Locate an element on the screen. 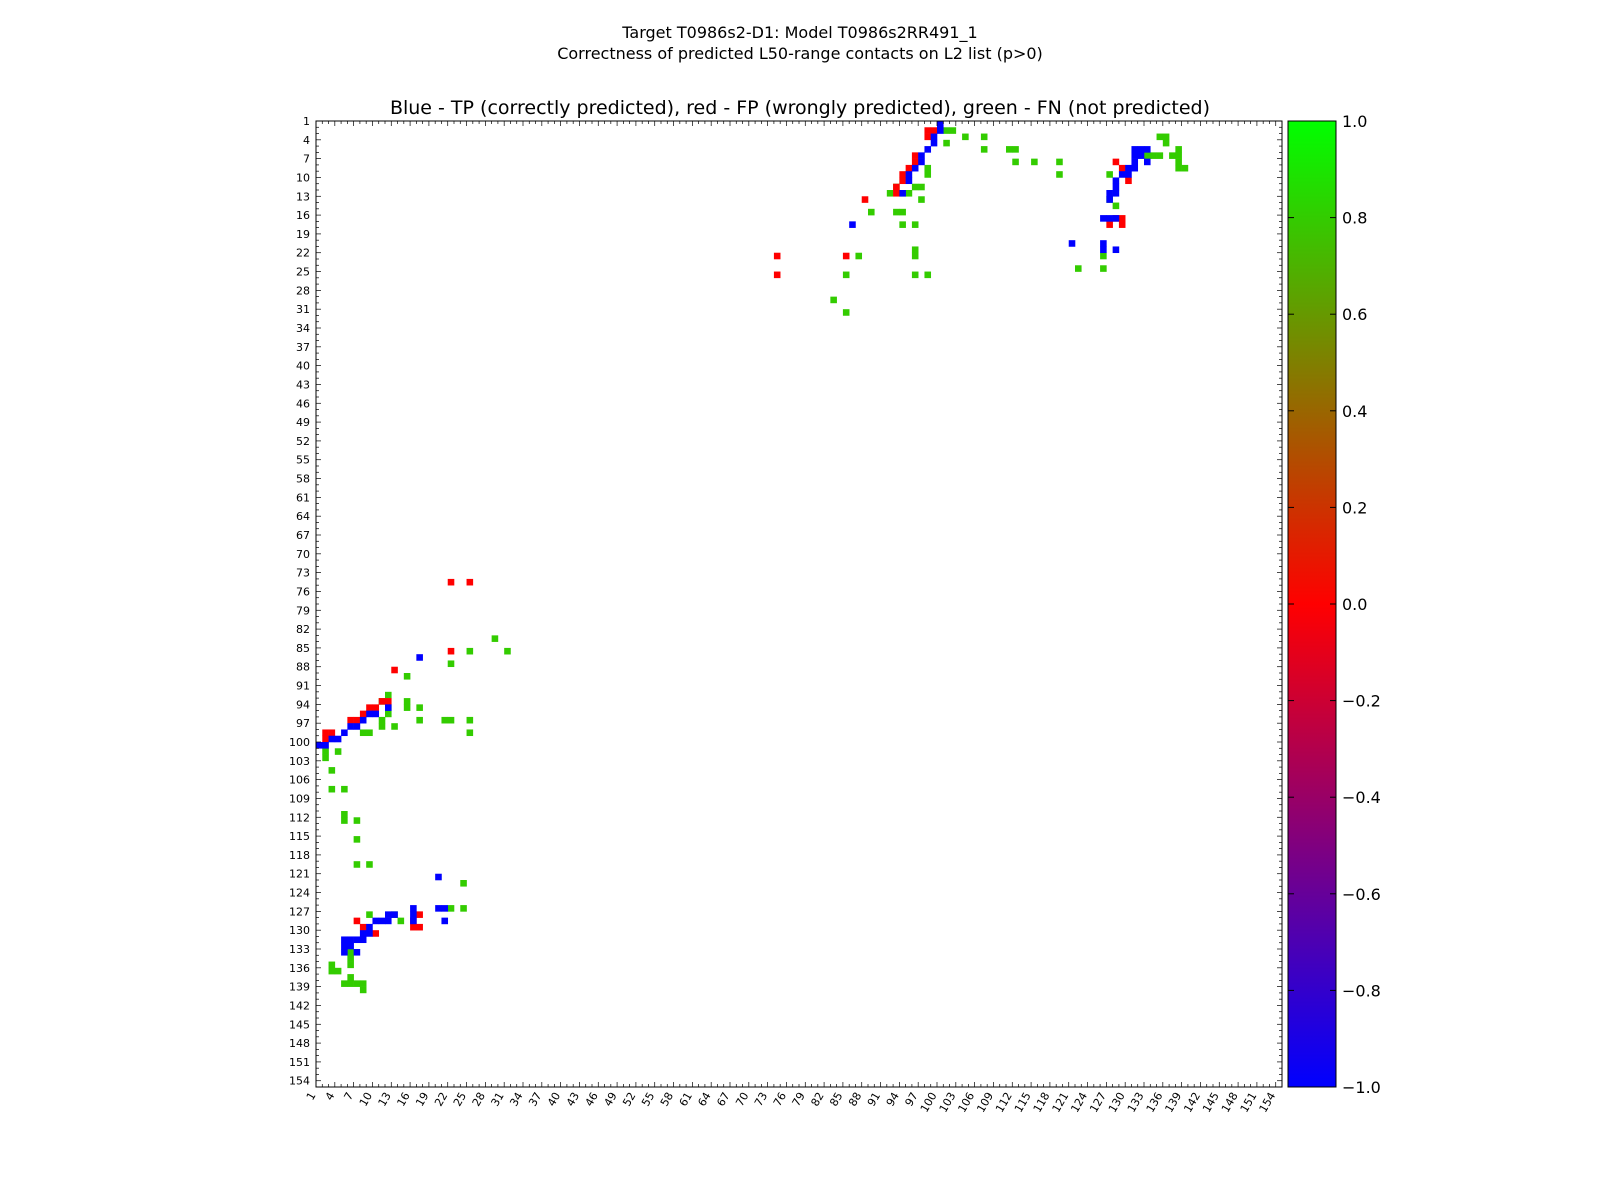  y-tick-label: 73 is located at coordinates (303, 573).